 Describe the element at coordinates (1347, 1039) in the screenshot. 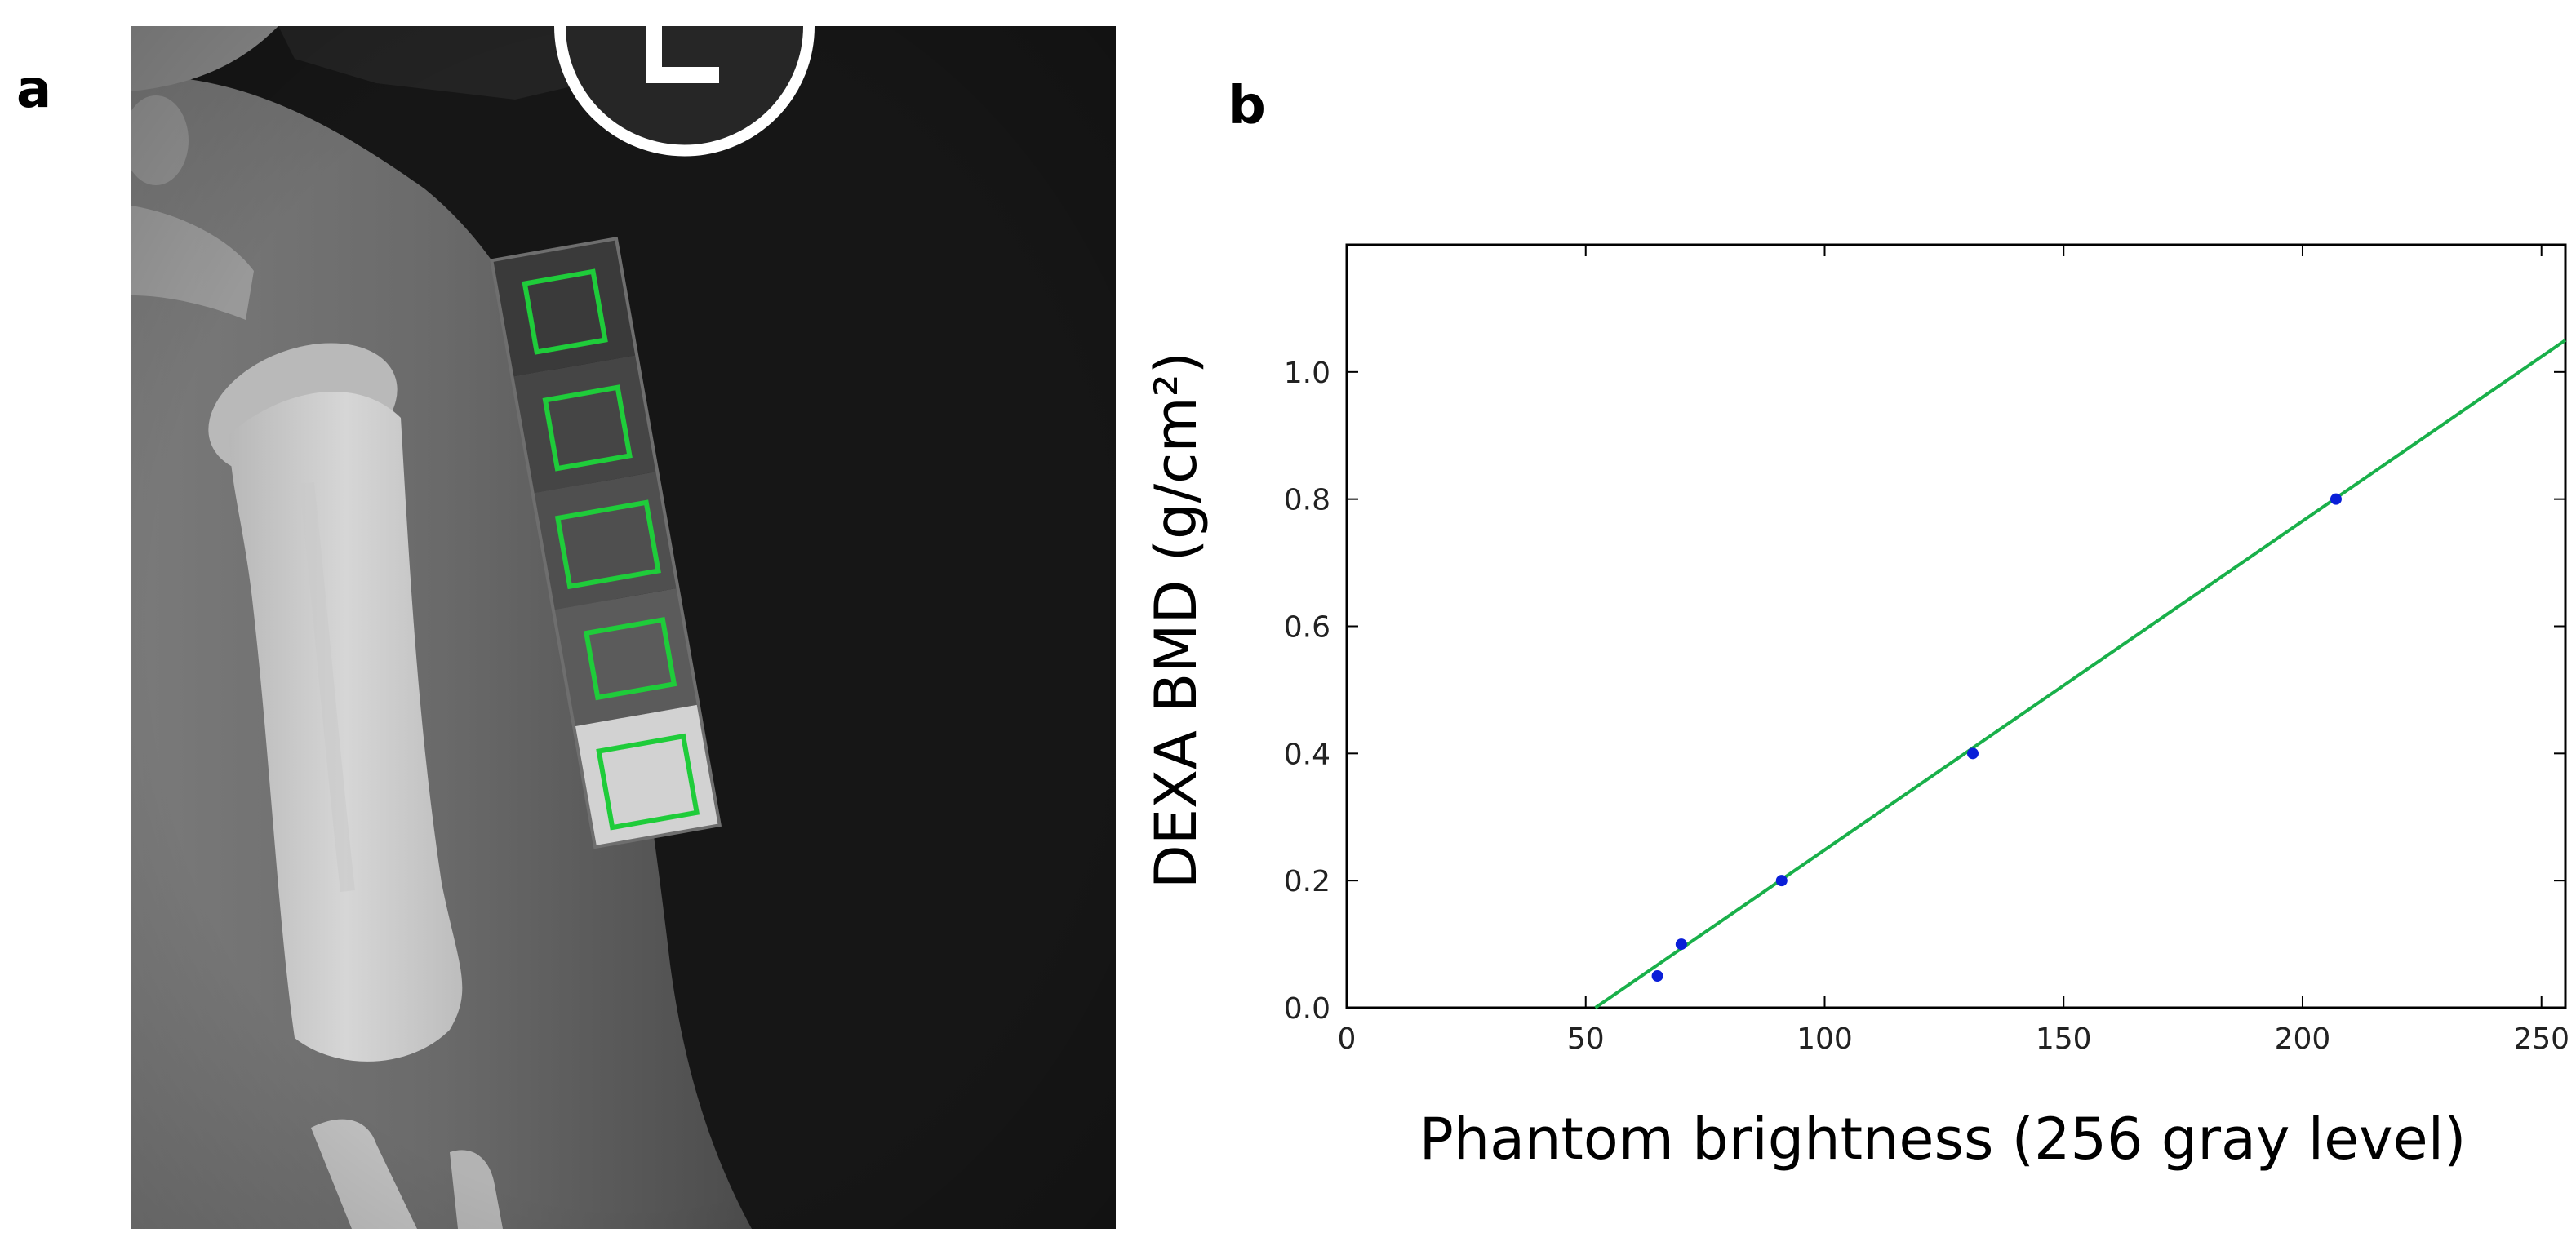

I see `x-tick-label: 0` at that location.